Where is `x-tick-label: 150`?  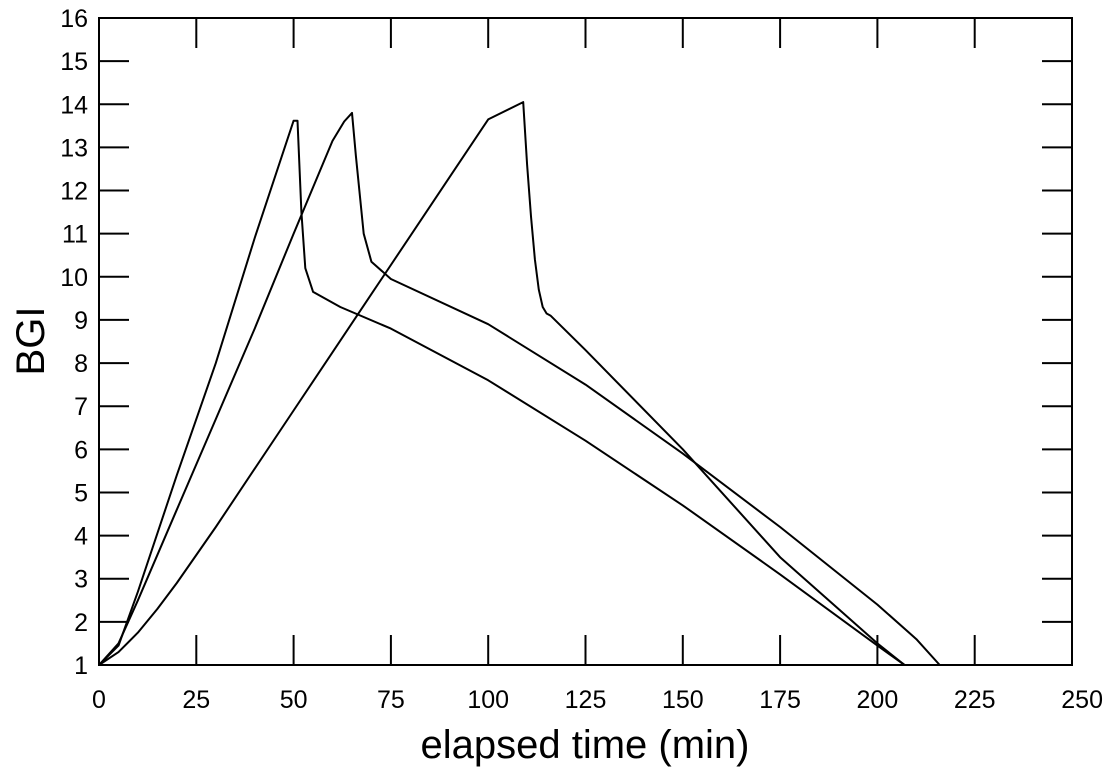
x-tick-label: 150 is located at coordinates (683, 700).